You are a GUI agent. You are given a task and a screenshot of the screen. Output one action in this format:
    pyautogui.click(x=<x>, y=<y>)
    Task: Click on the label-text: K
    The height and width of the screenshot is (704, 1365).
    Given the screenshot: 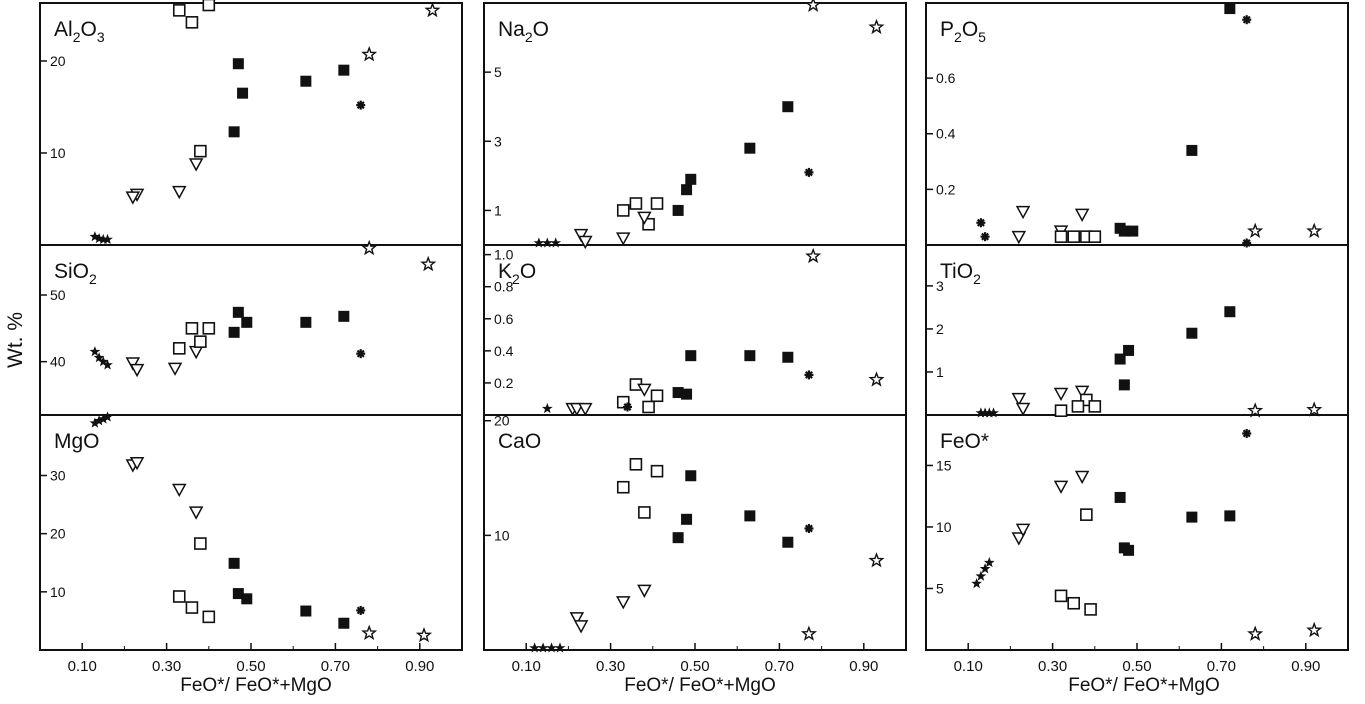 What is the action you would take?
    pyautogui.click(x=505, y=271)
    